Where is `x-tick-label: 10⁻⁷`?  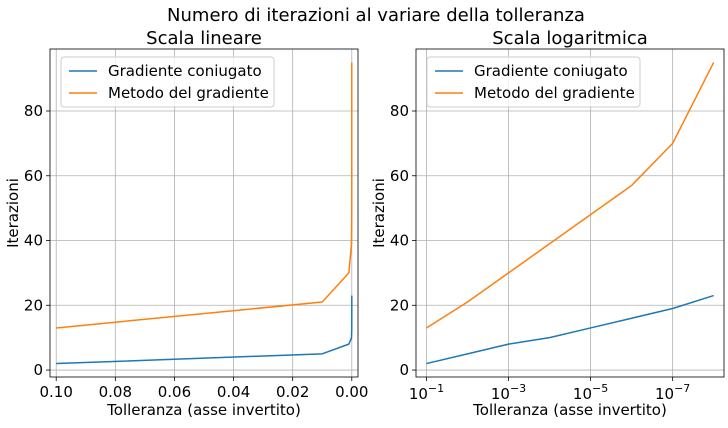
x-tick-label: 10⁻⁷ is located at coordinates (672, 392).